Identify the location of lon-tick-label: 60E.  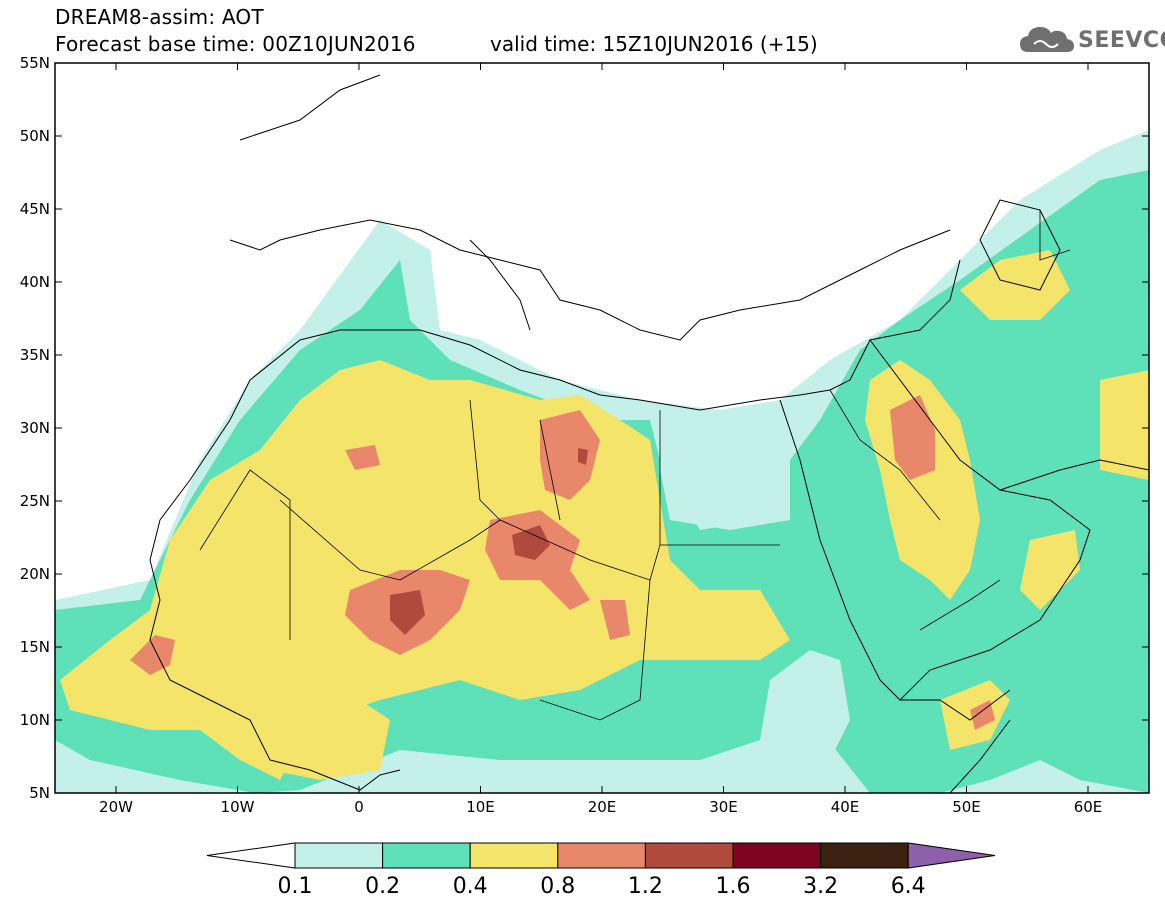
(1088, 807).